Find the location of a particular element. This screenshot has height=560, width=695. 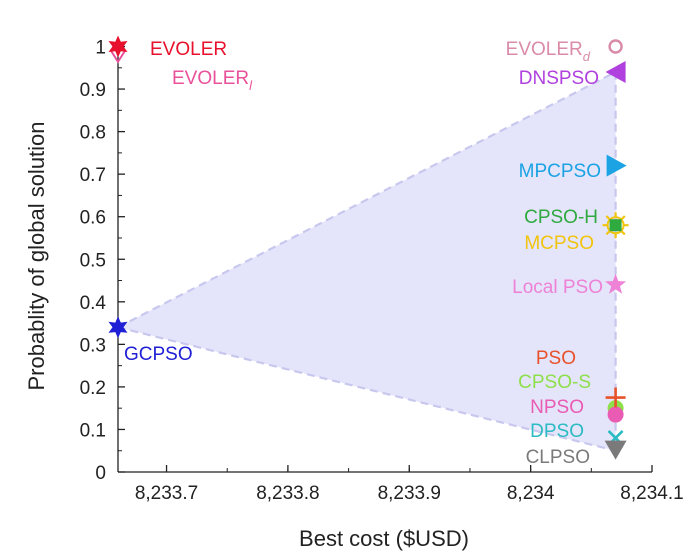

label-text: CLPSO is located at coordinates (558, 457).